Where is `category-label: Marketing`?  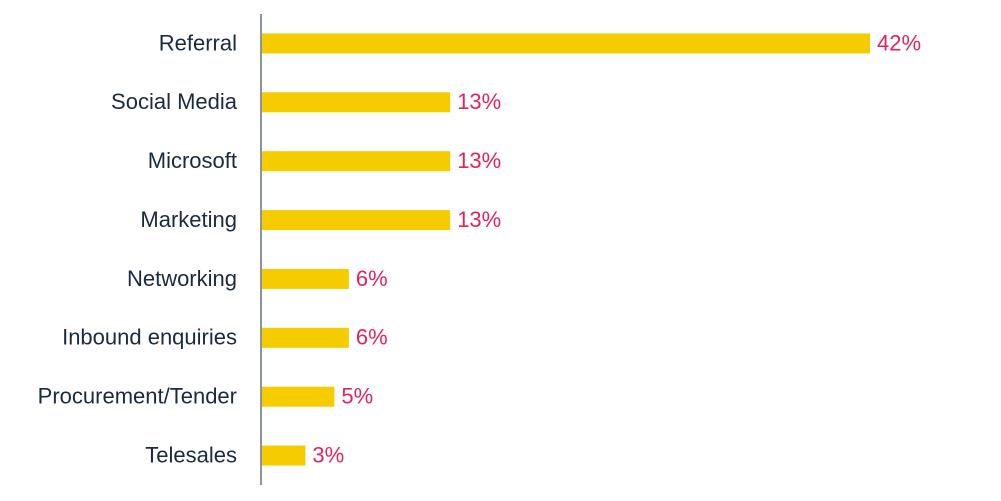 category-label: Marketing is located at coordinates (188, 219).